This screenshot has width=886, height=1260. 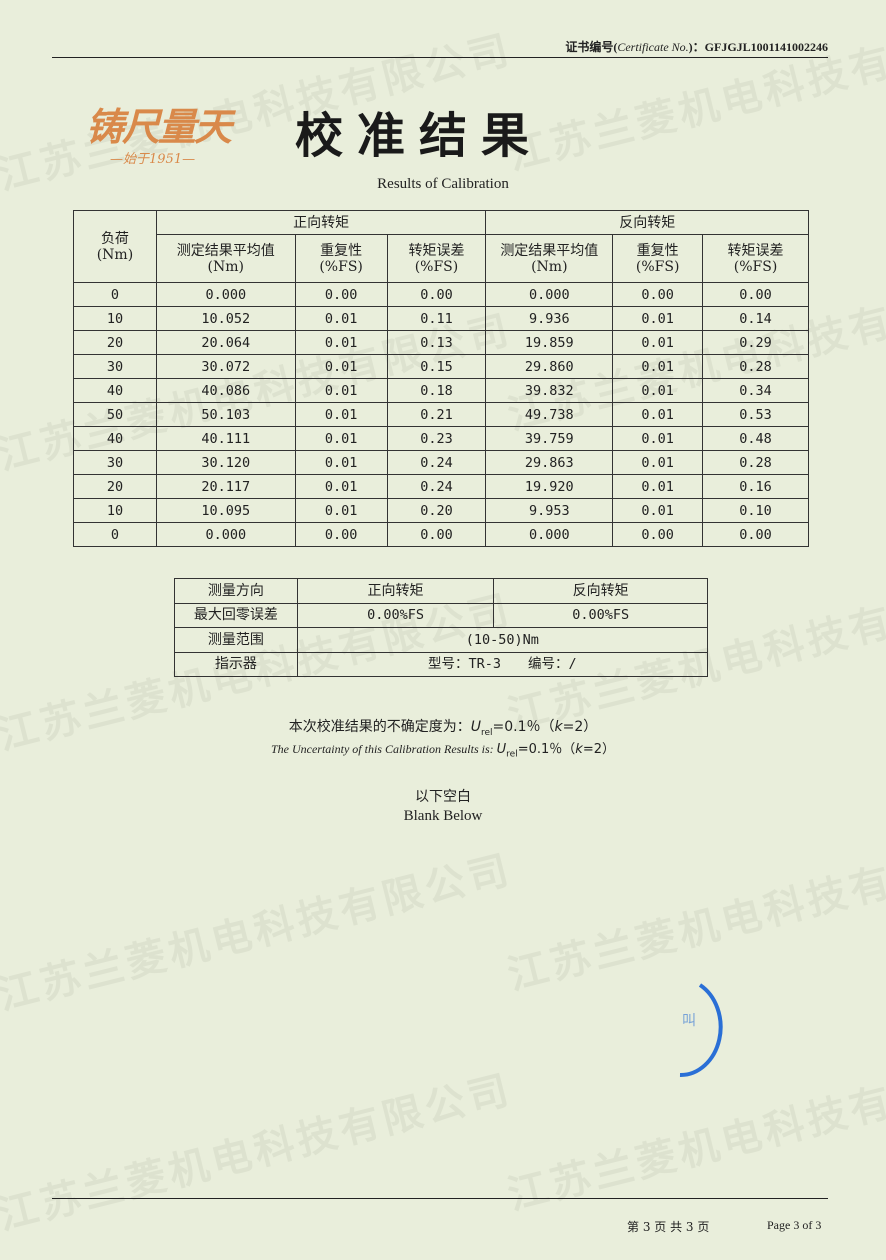 I want to click on page-number-en: Page 3 of 3, so click(x=794, y=1225).